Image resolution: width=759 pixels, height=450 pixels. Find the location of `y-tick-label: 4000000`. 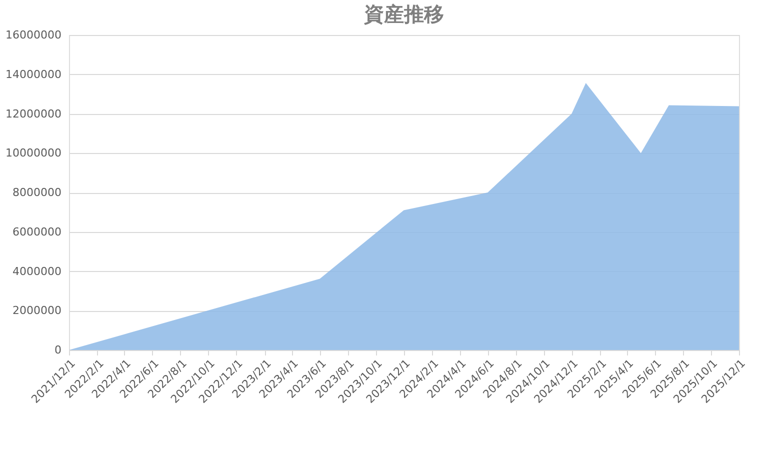

y-tick-label: 4000000 is located at coordinates (37, 271).